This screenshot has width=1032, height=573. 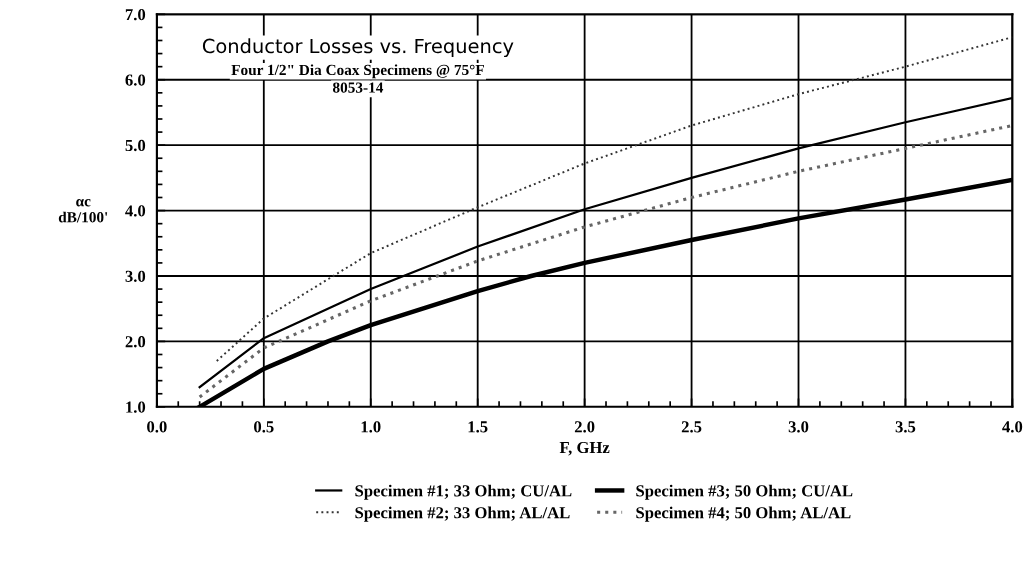 What do you see at coordinates (358, 87) in the screenshot?
I see `annotation: 8053-14` at bounding box center [358, 87].